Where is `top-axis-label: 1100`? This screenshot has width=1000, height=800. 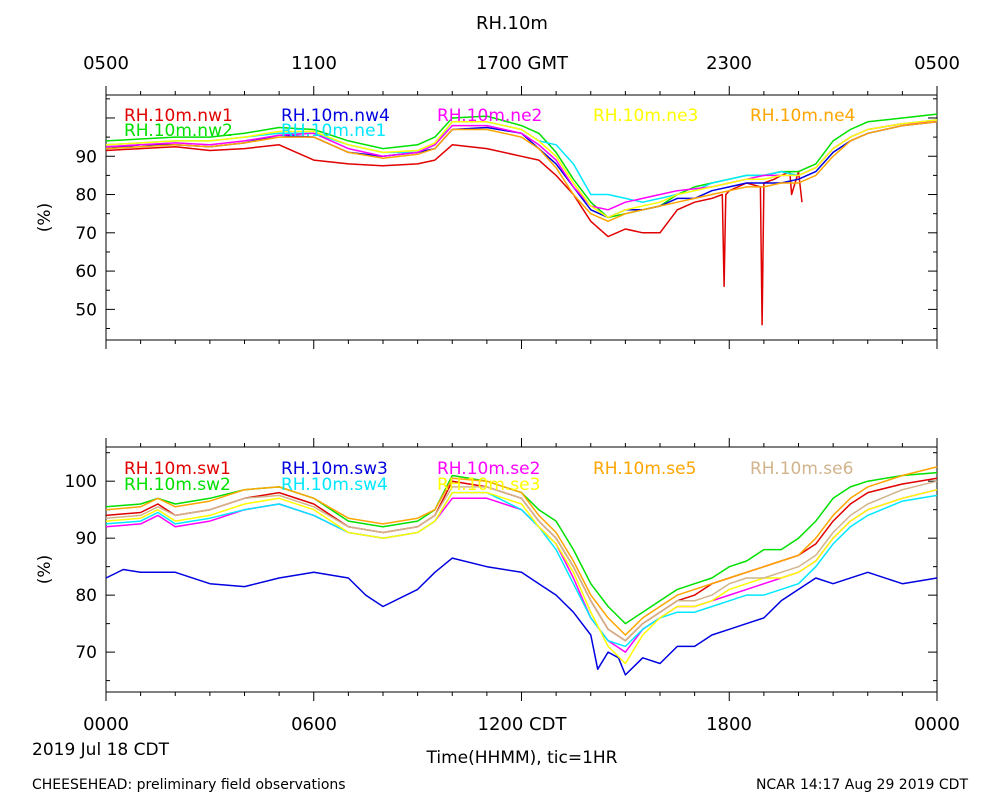
top-axis-label: 1100 is located at coordinates (314, 63).